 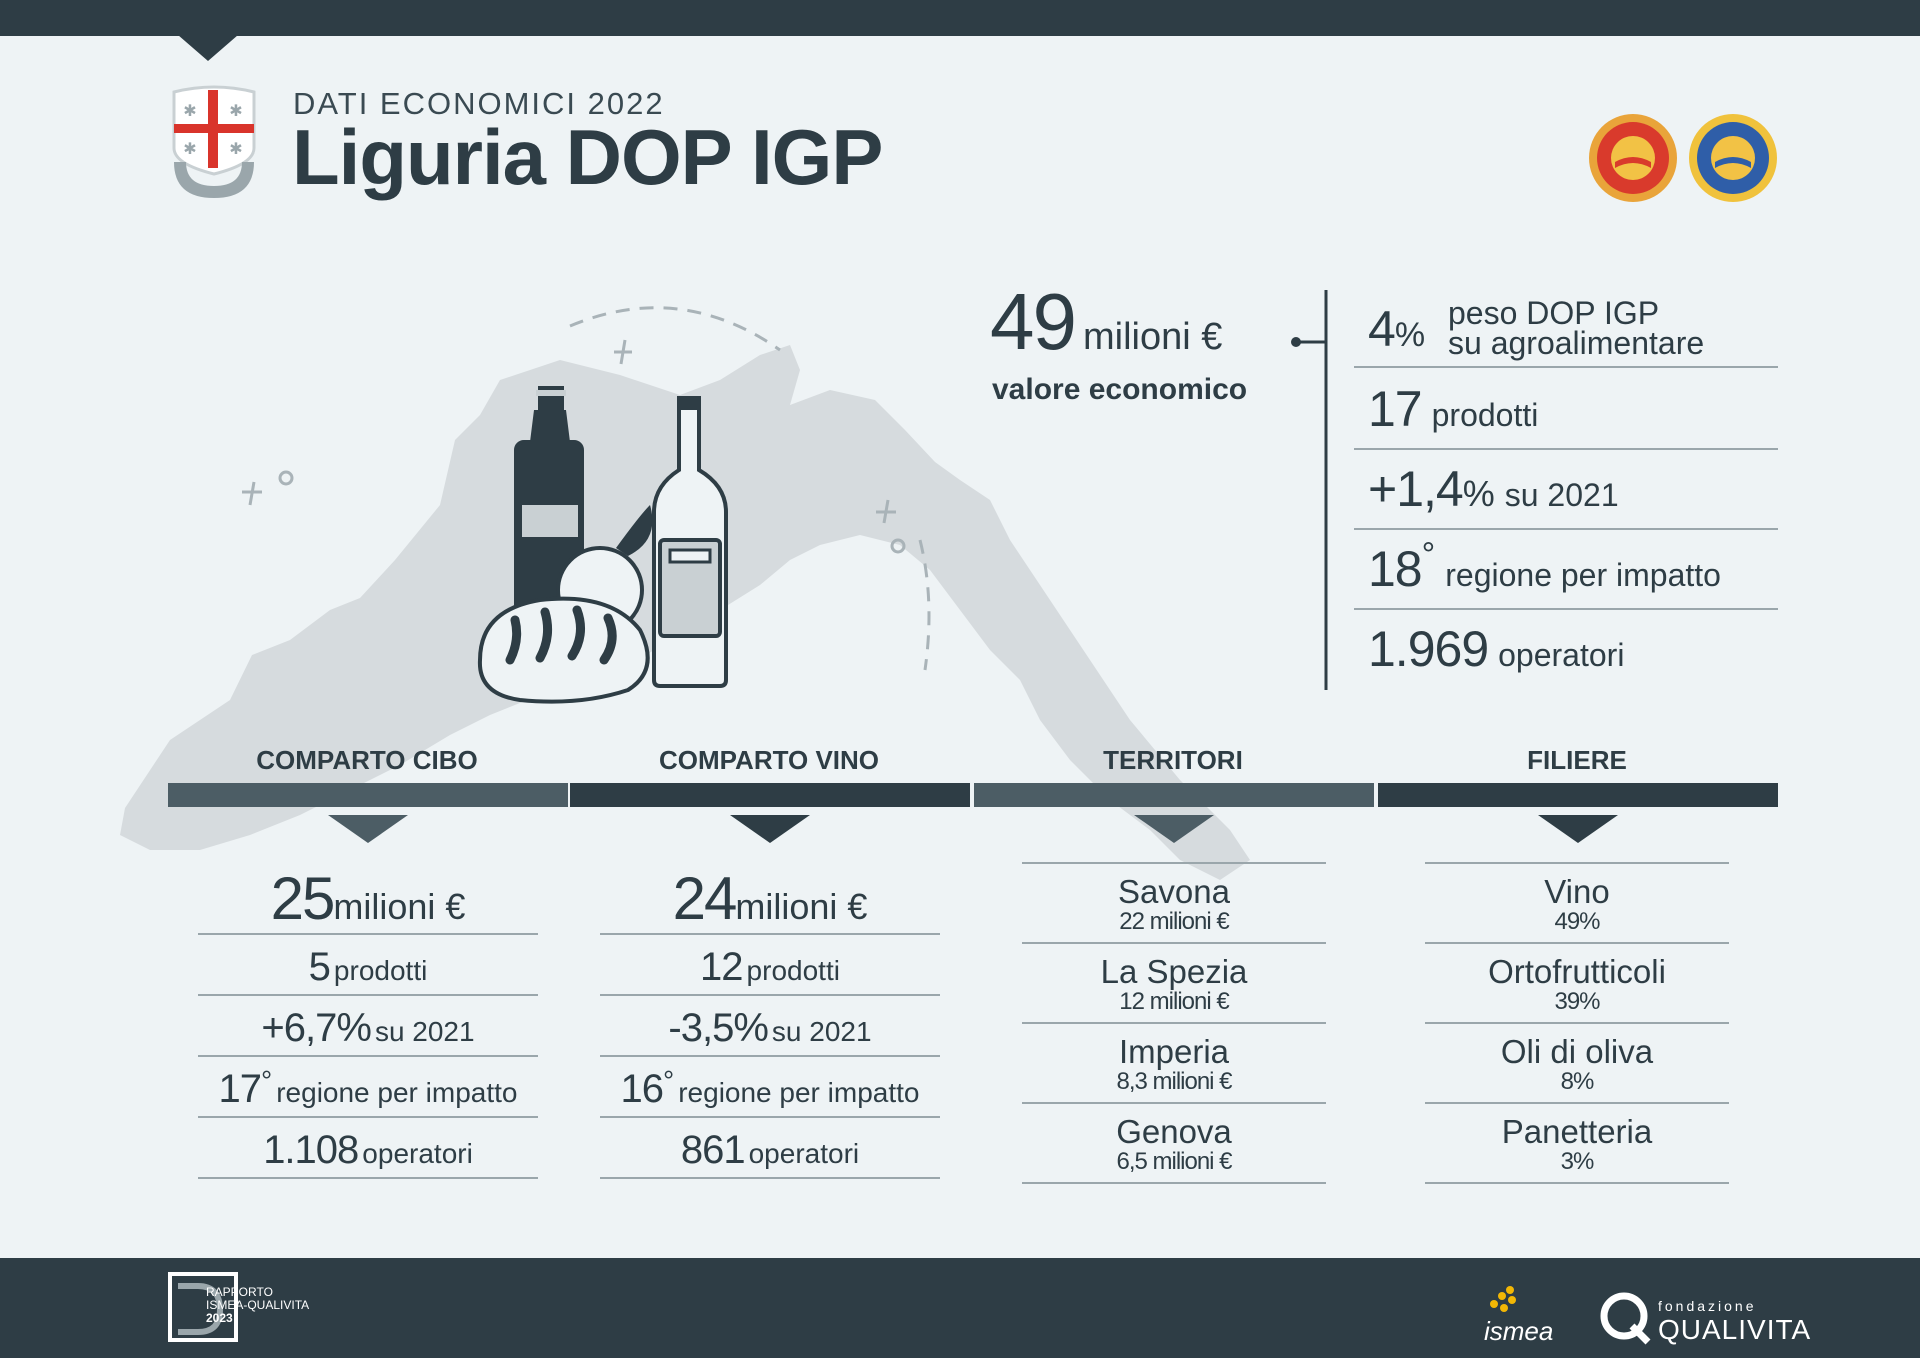 I want to click on rapporto-logo-text: RAPPORTO ISMEA-QUALIVITA 2023, so click(x=258, y=1305).